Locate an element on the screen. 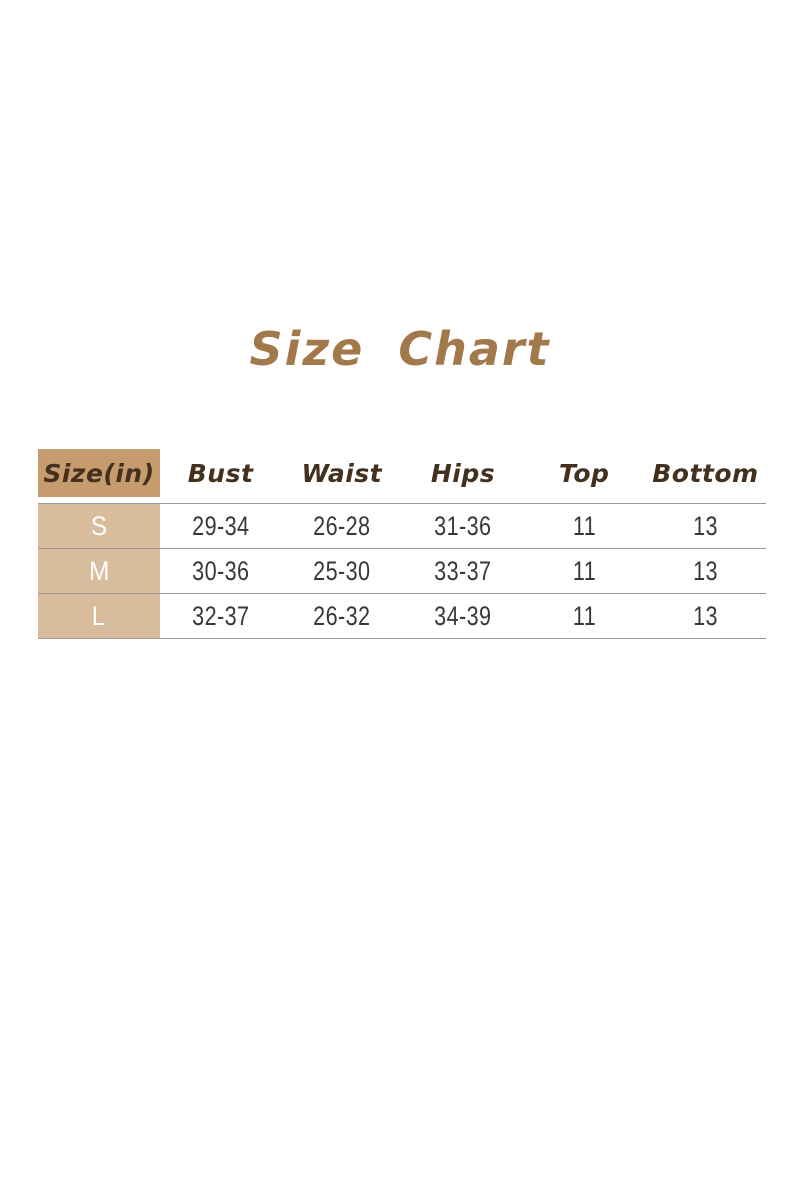  column-header-bust: Bust is located at coordinates (220, 473).